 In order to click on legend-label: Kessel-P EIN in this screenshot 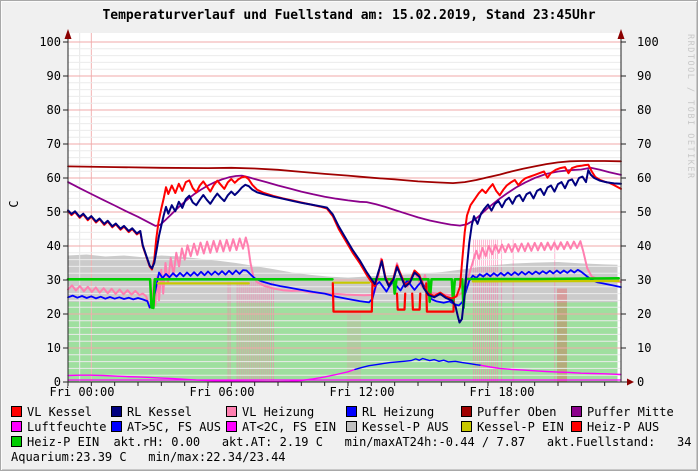, I will do `click(520, 427)`.